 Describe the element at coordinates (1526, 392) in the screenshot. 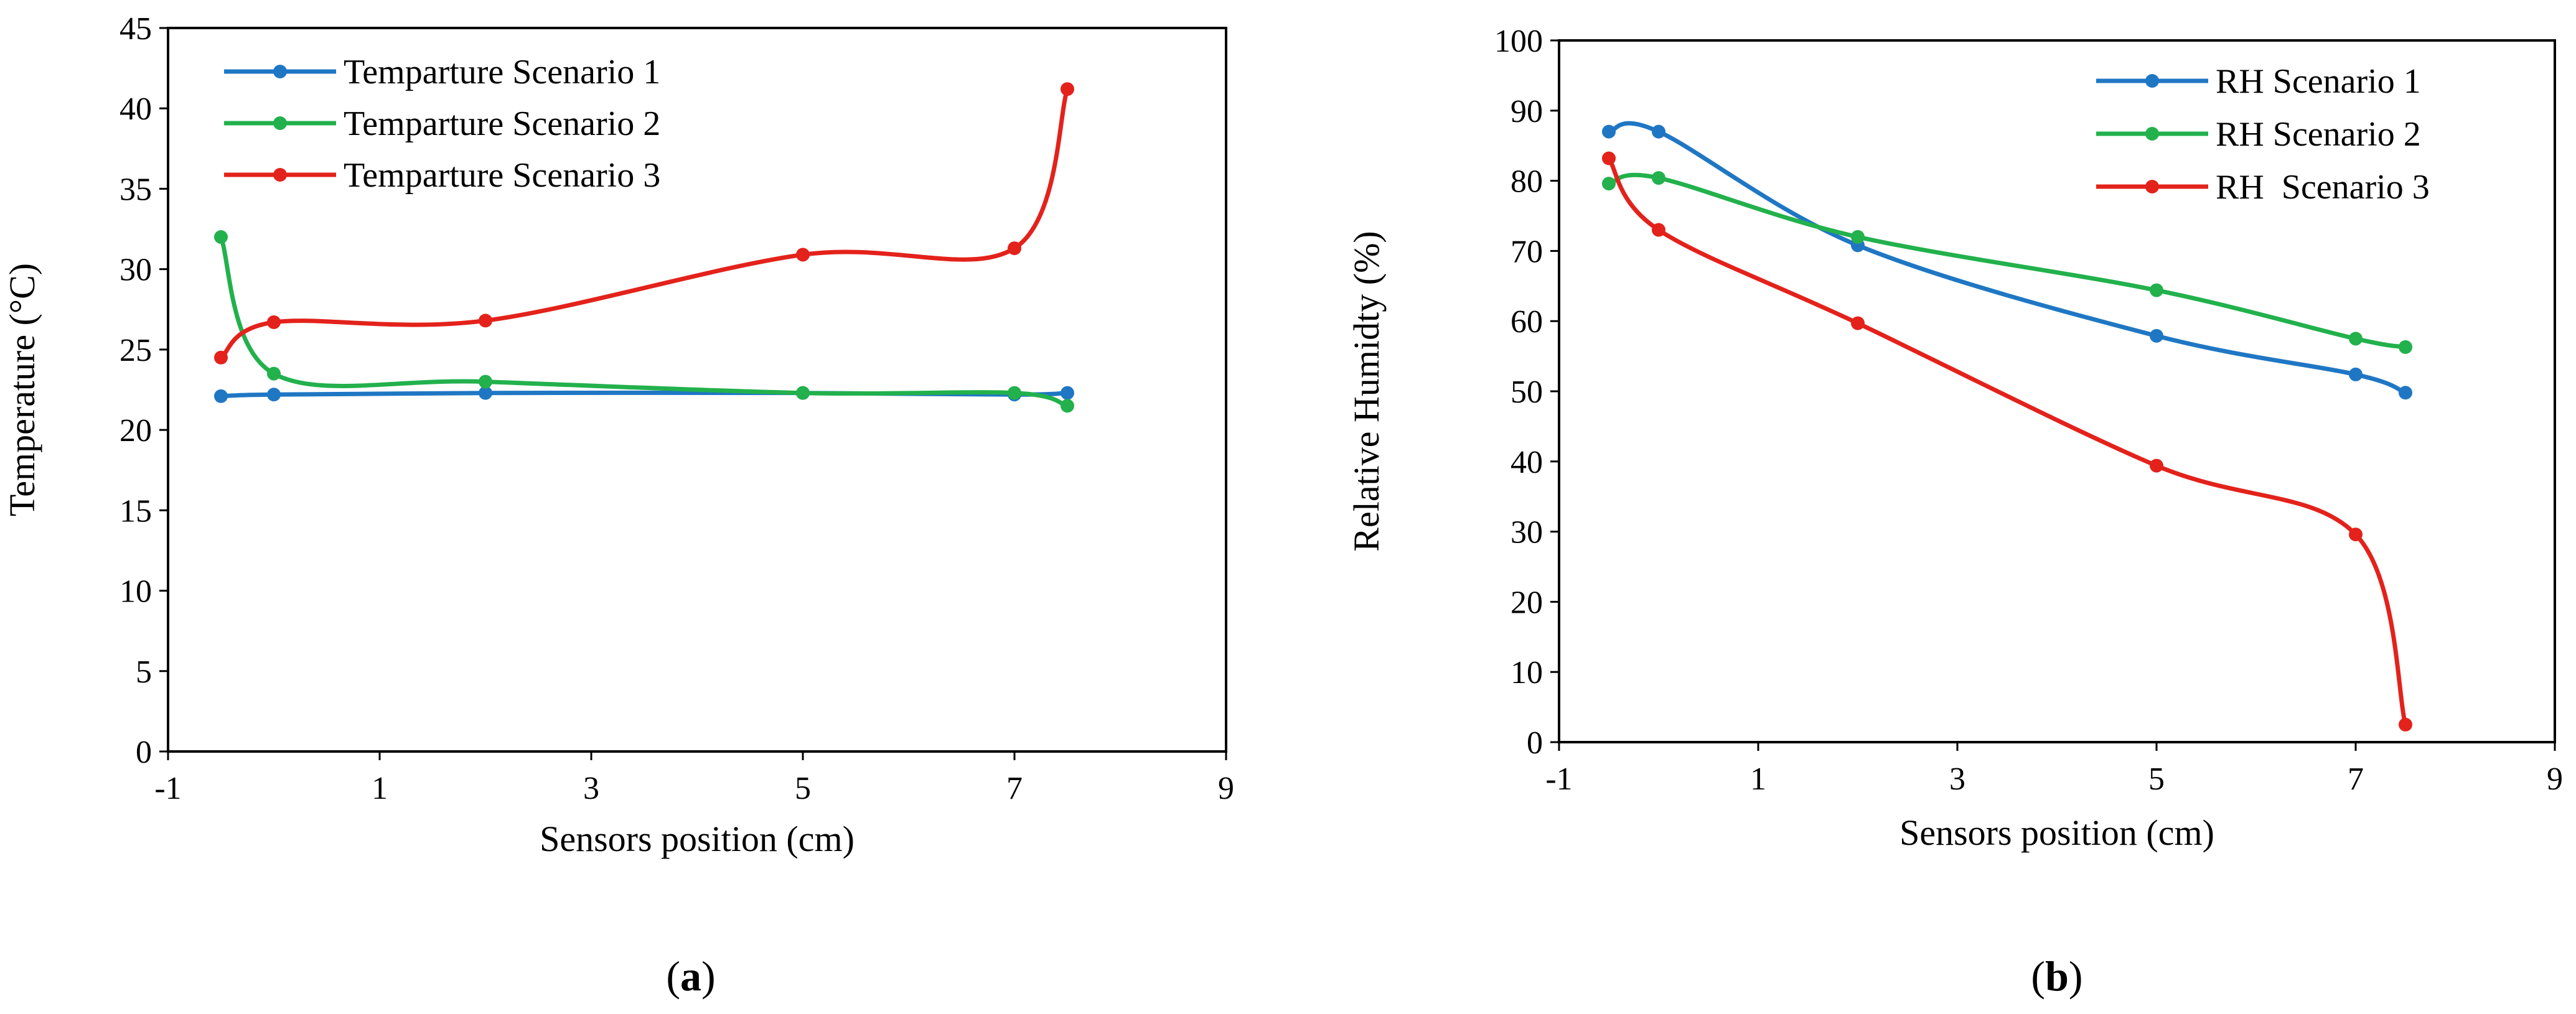

I see `y-tick-label: 50` at that location.